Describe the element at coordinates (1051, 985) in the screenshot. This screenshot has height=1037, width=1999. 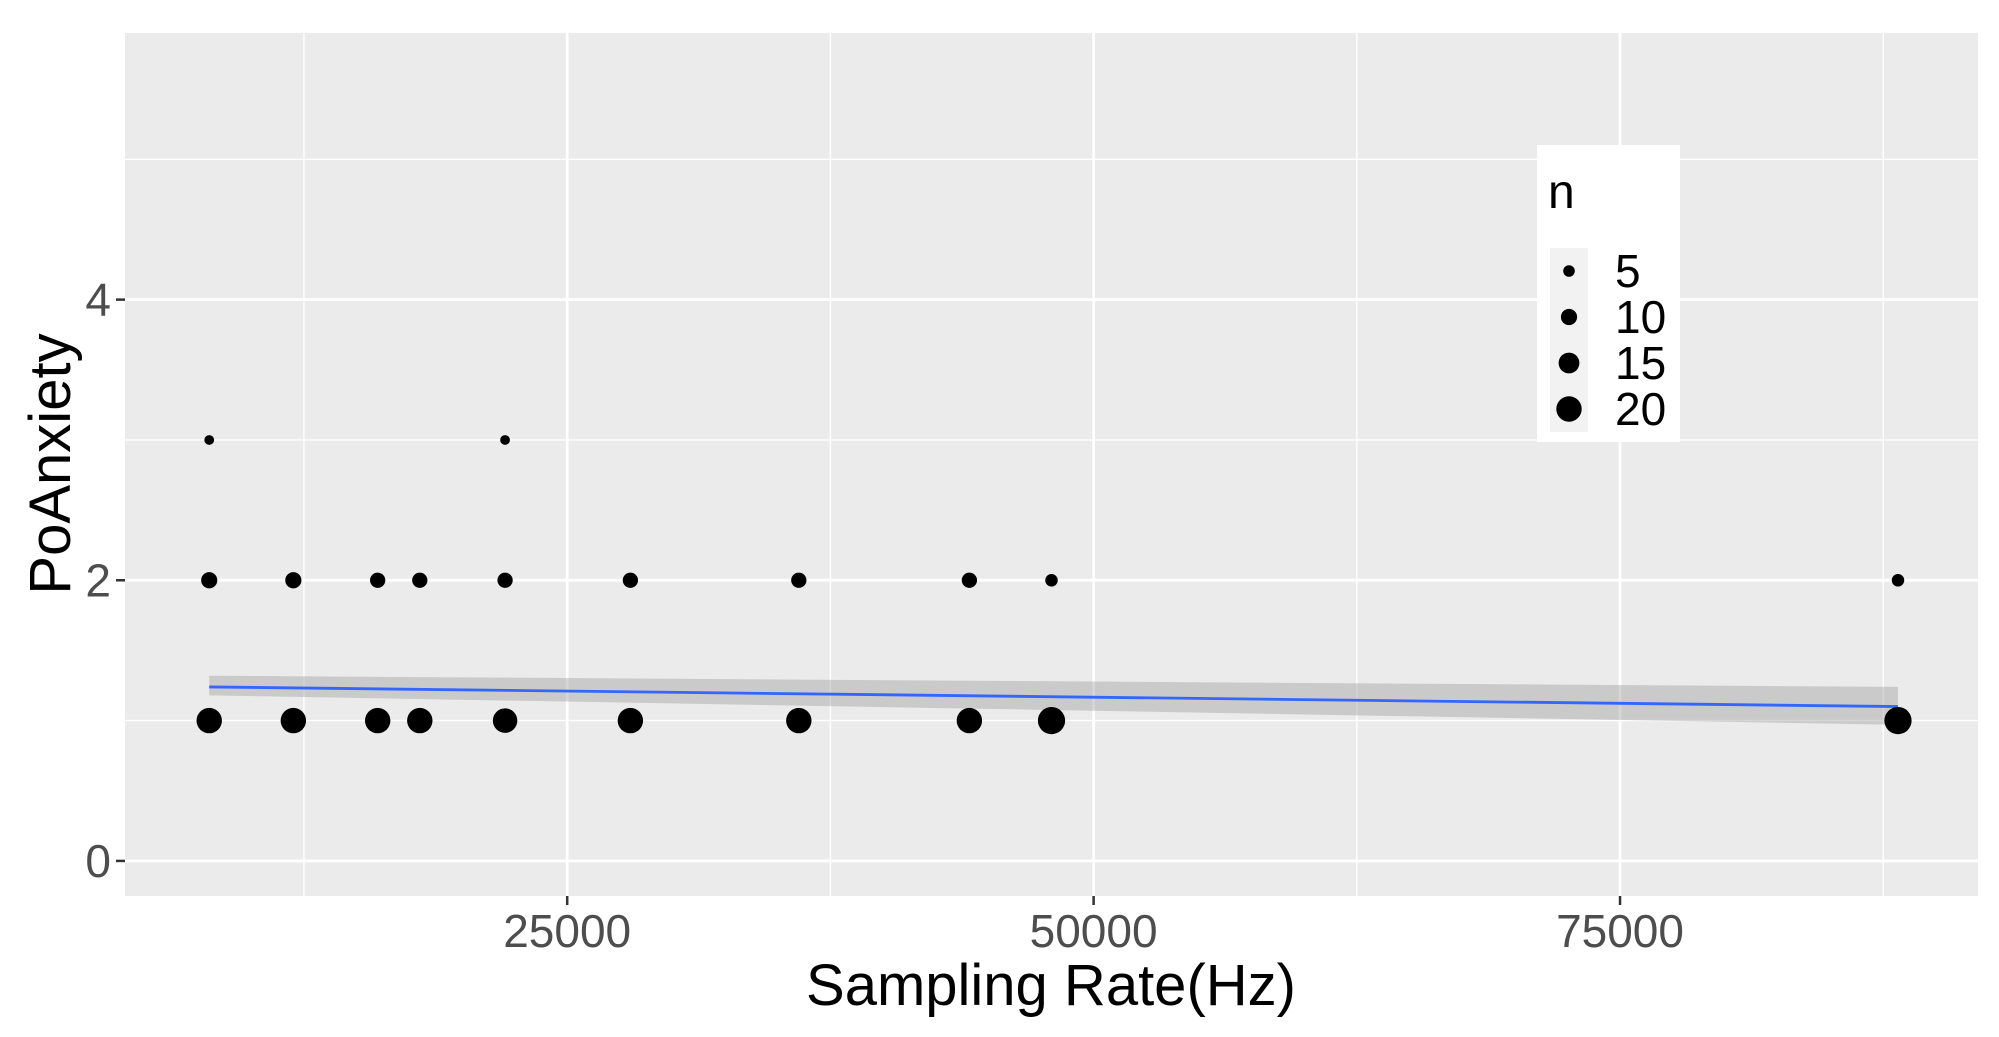
I see `x-axis-title: Sampling Rate(Hz)` at that location.